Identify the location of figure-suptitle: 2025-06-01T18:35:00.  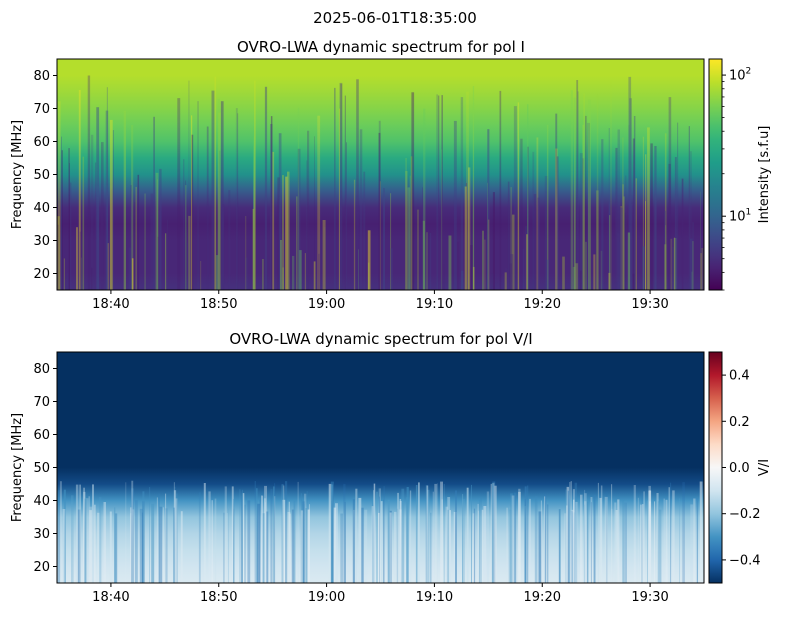
(395, 18).